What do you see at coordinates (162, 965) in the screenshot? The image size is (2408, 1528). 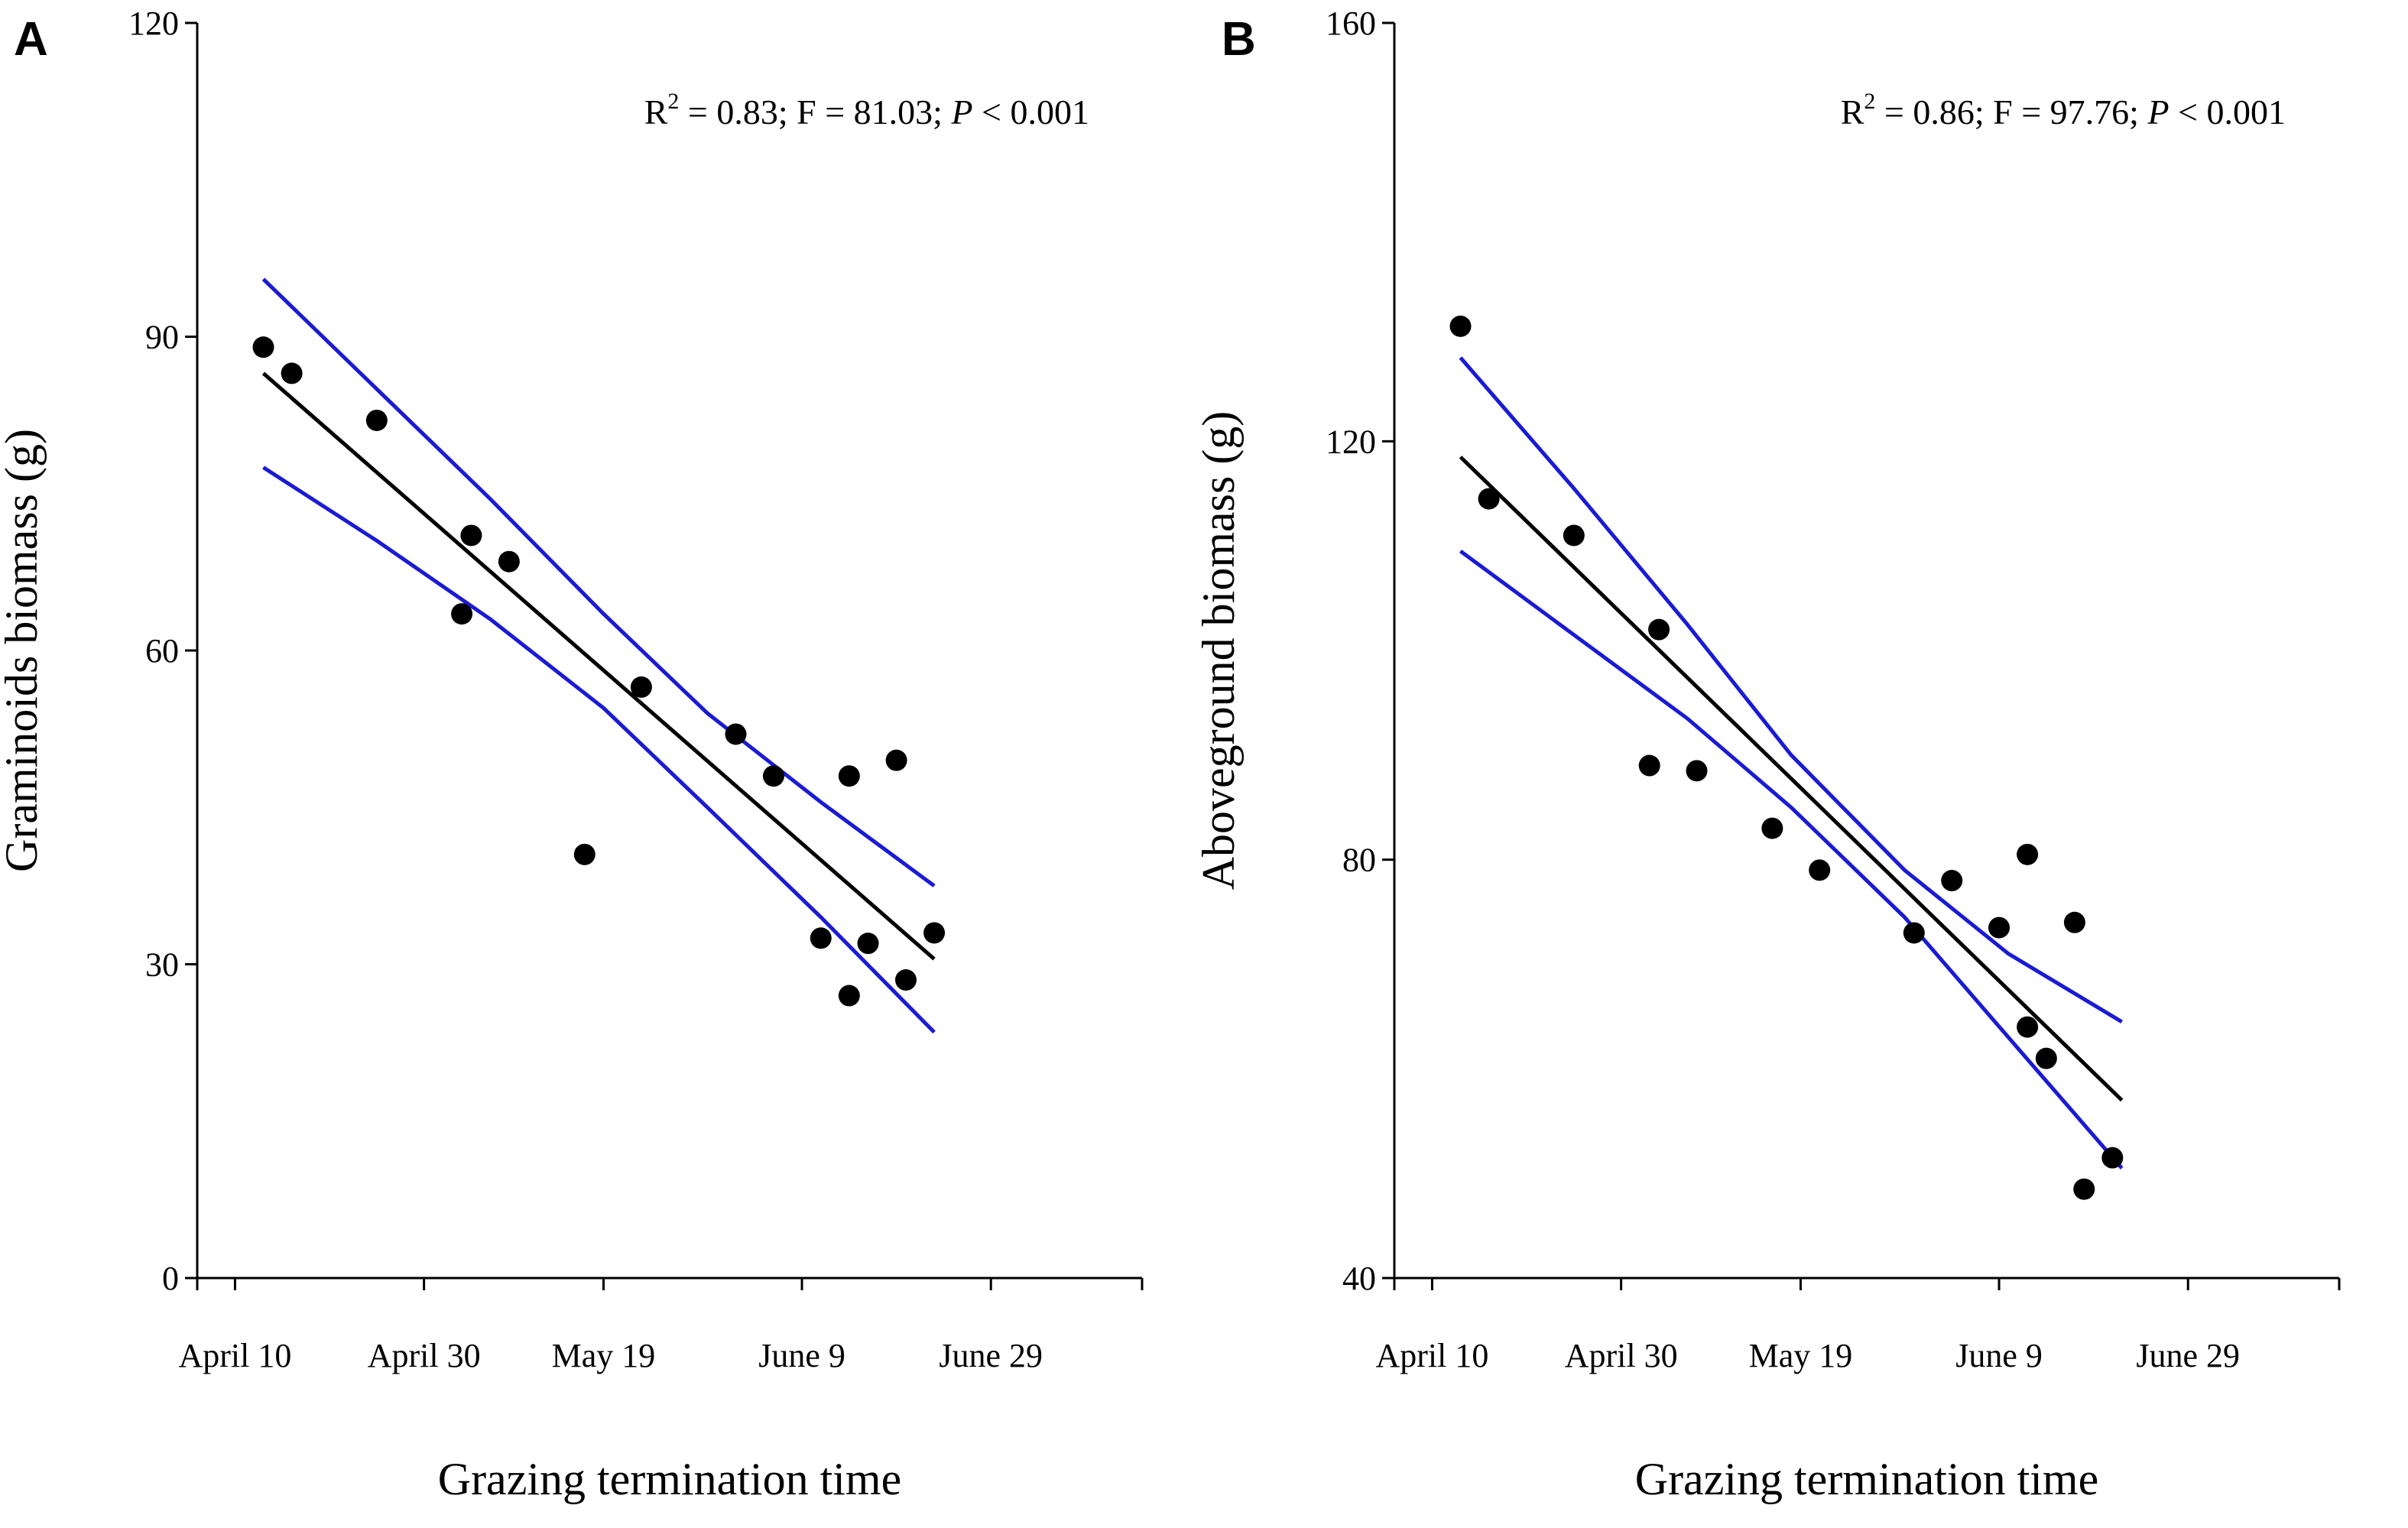 I see `y-tick-label: 30` at bounding box center [162, 965].